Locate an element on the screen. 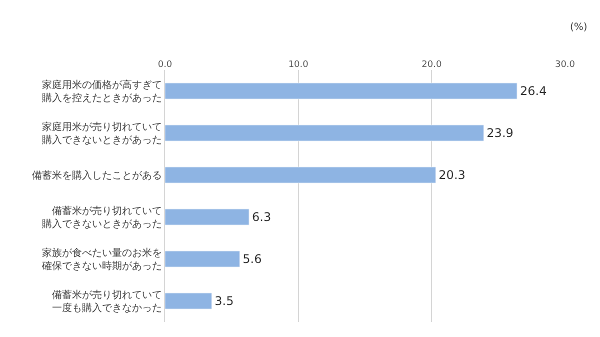 This screenshot has width=600, height=337. x-tick-label: 20.0 is located at coordinates (432, 65).